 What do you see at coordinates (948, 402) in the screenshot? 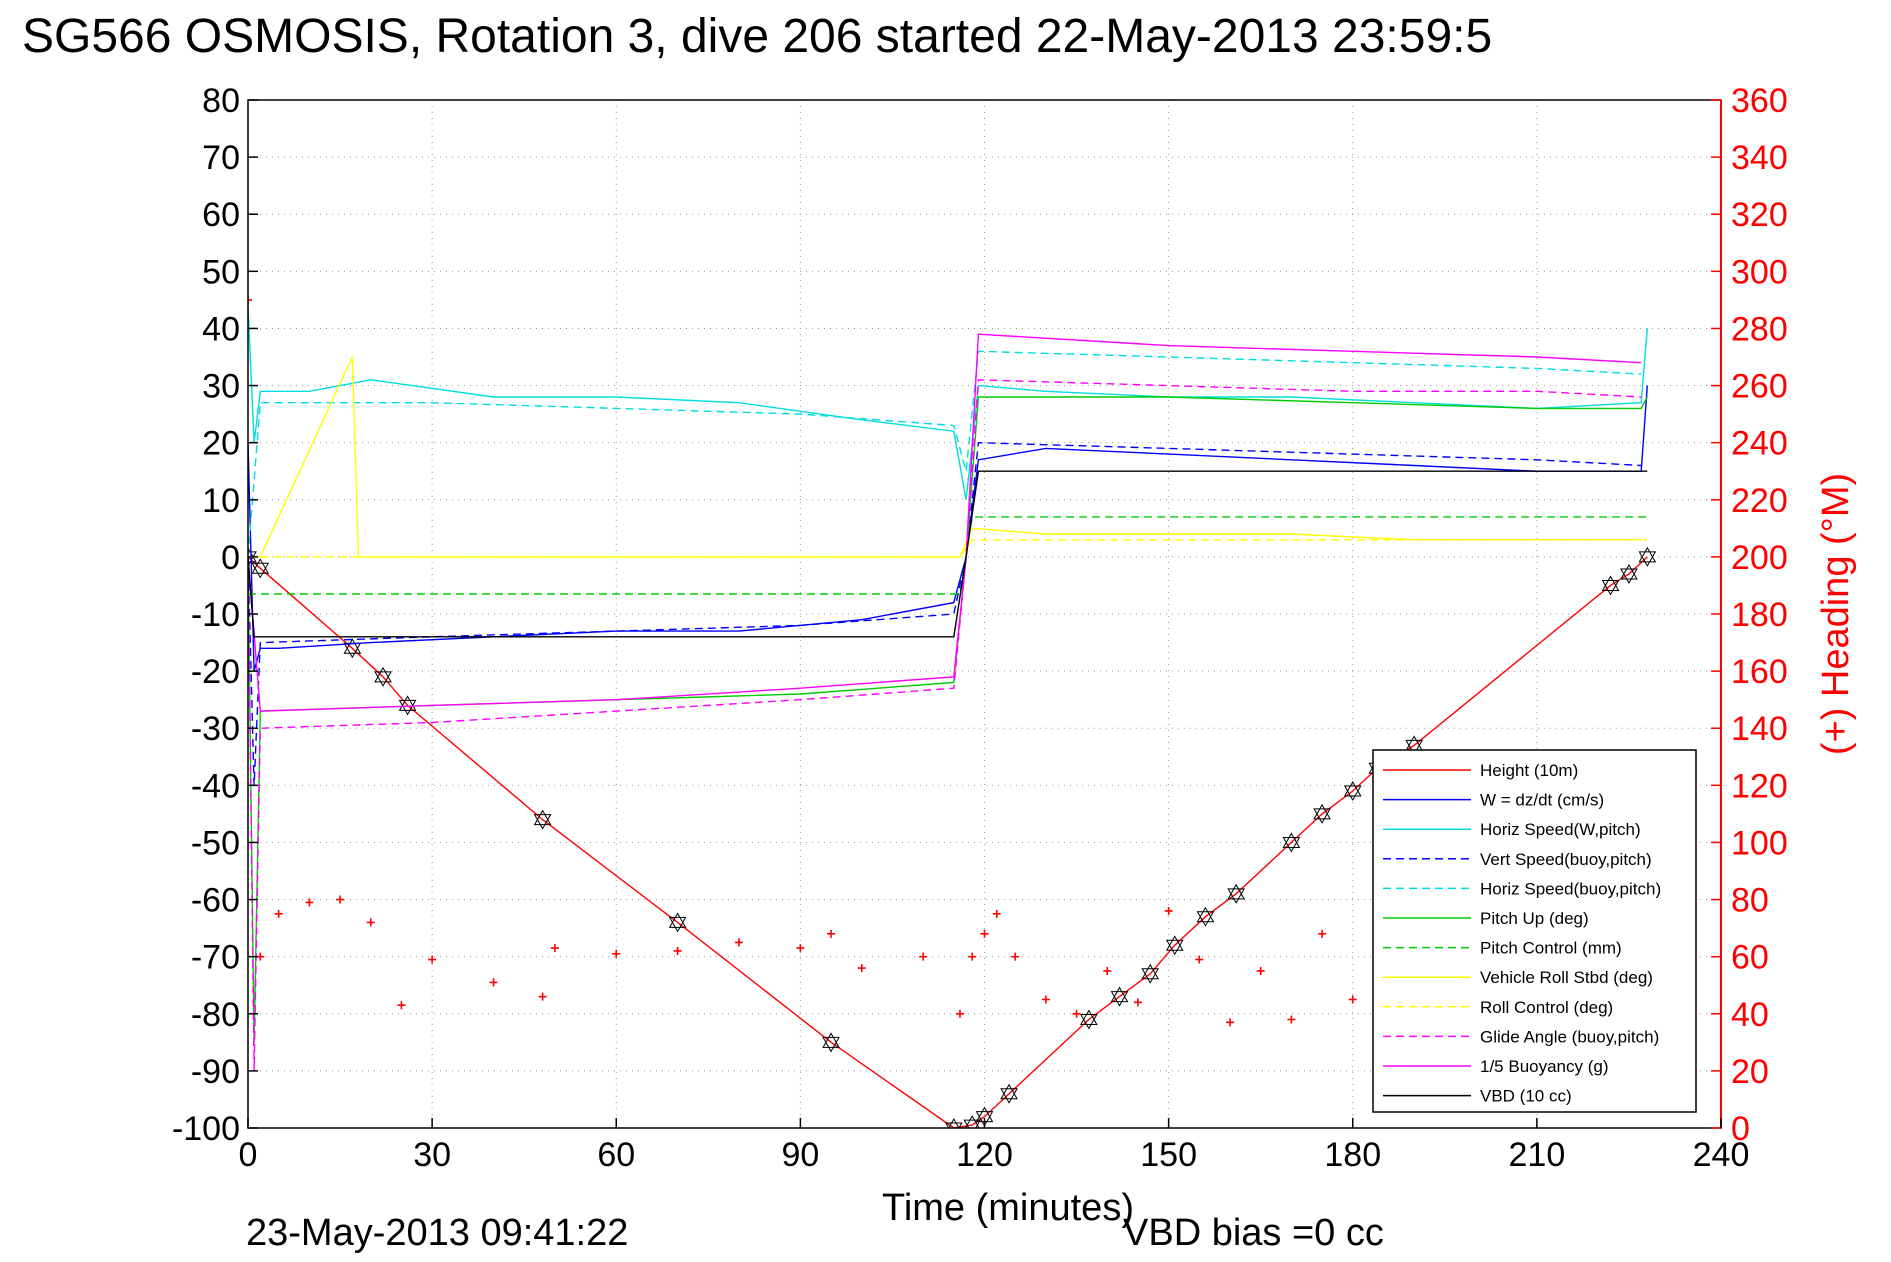
I see `series-horiz-speed-w-pitch` at bounding box center [948, 402].